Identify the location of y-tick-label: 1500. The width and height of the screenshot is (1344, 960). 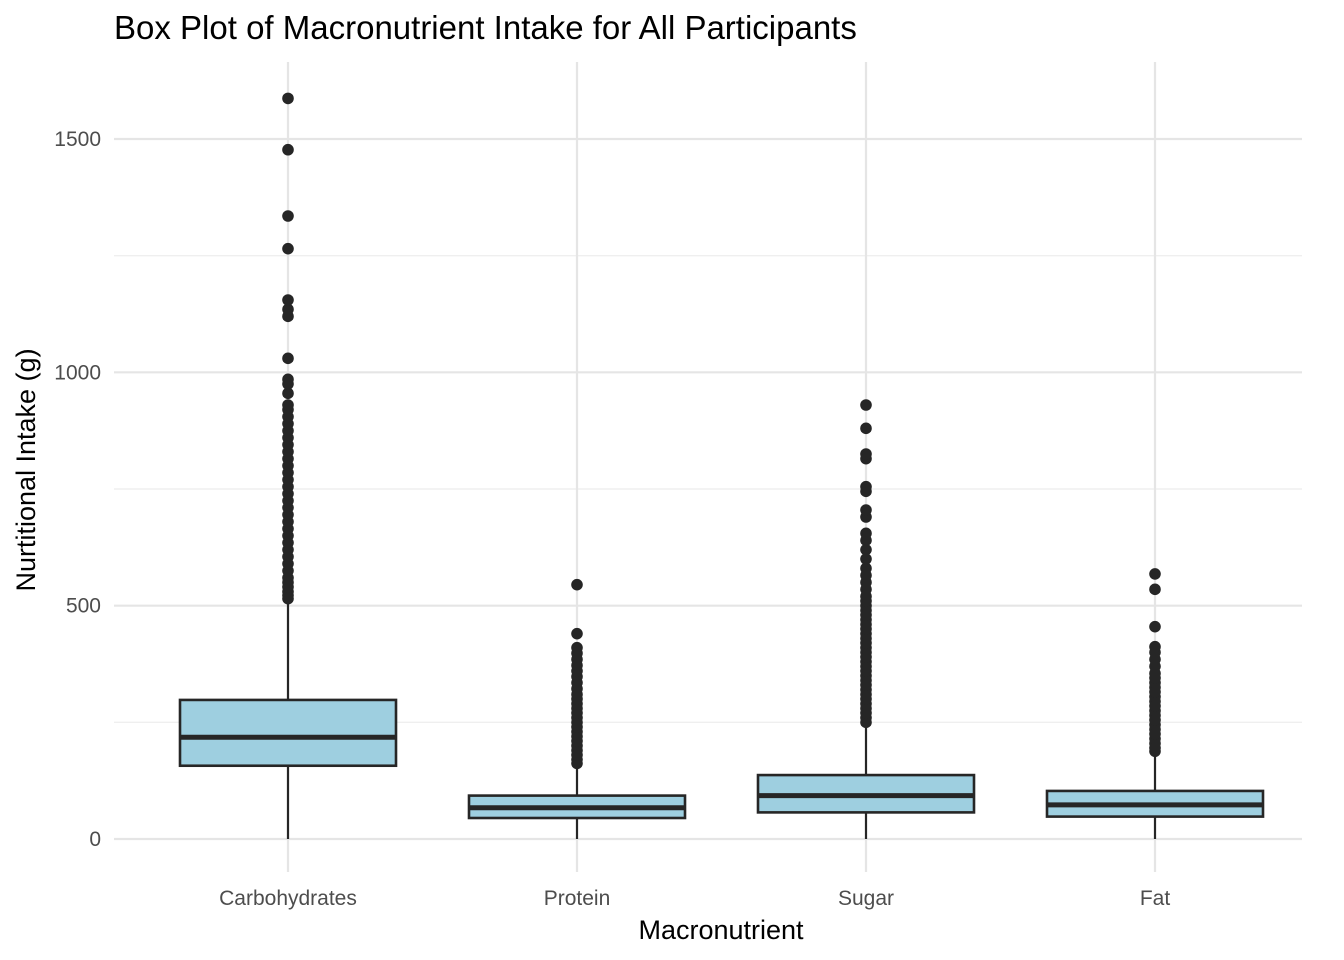
(77, 139).